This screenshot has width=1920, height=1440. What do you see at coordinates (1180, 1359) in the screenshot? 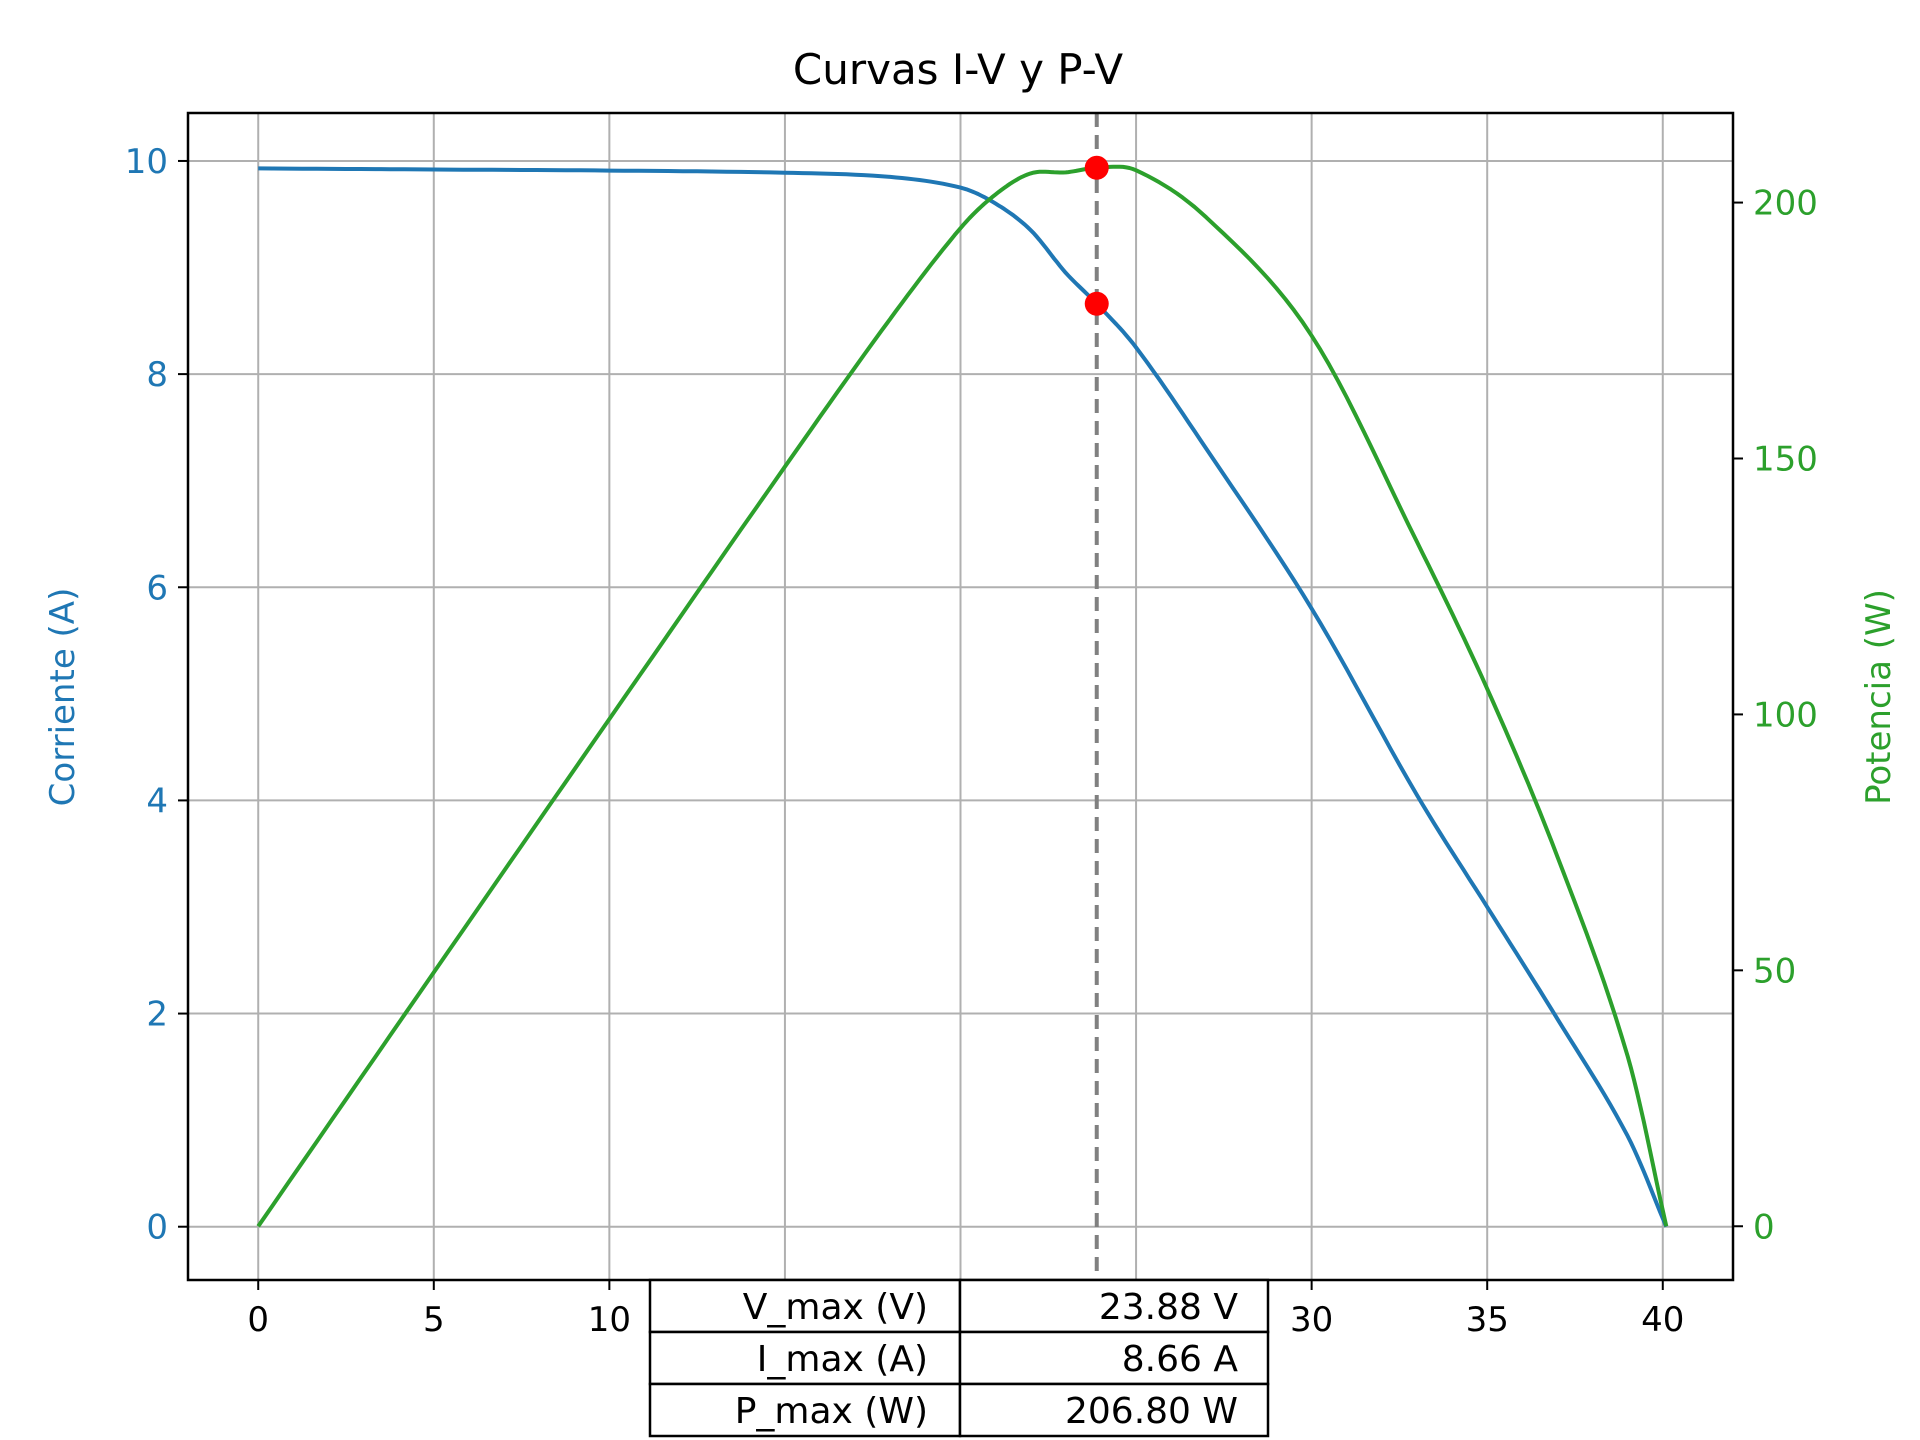
I see `table-value: 8.66 A` at bounding box center [1180, 1359].